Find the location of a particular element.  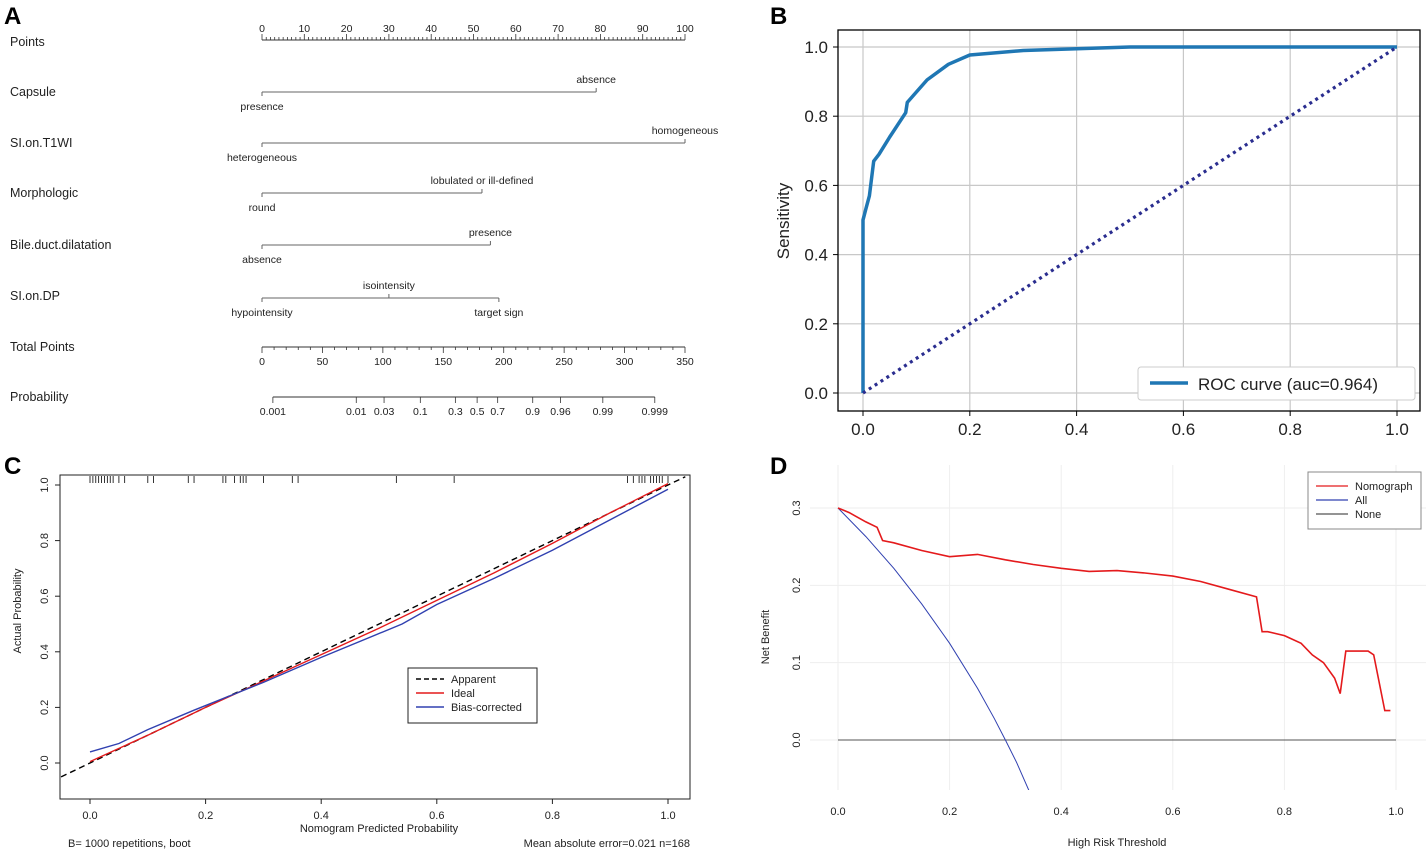

series-line-ideal is located at coordinates (379, 622).